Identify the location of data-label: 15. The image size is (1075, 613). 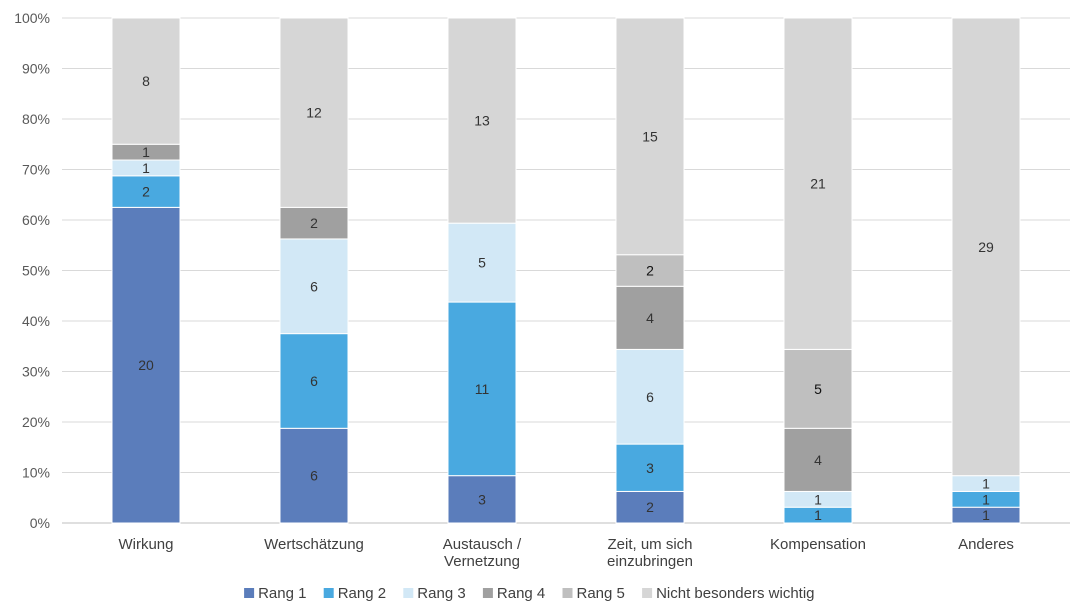
(650, 136).